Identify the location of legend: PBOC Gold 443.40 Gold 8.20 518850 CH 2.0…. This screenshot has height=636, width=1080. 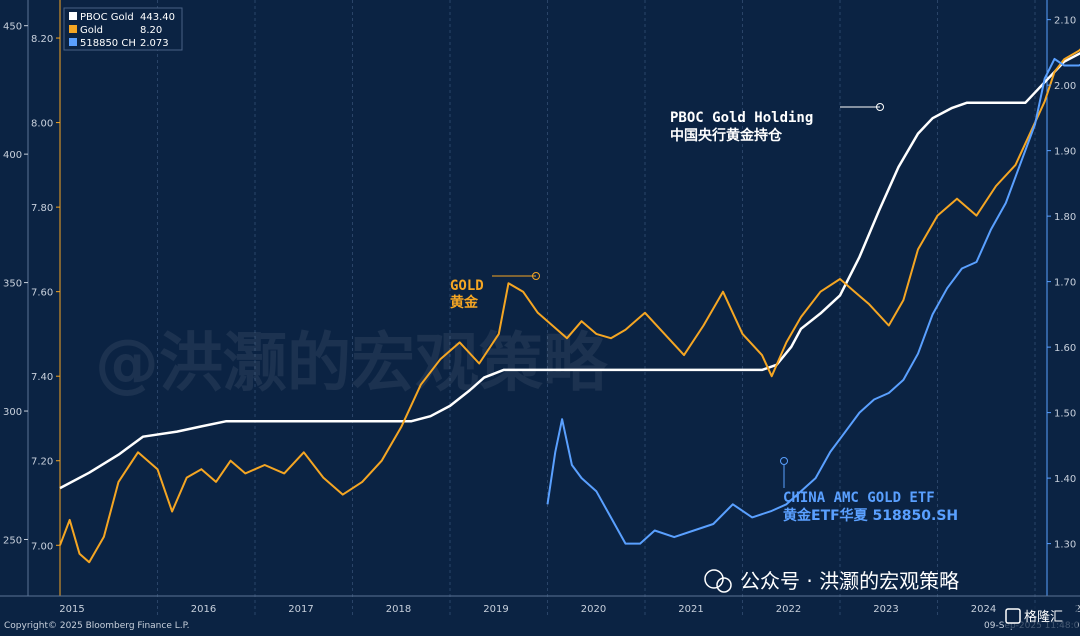
(123, 29).